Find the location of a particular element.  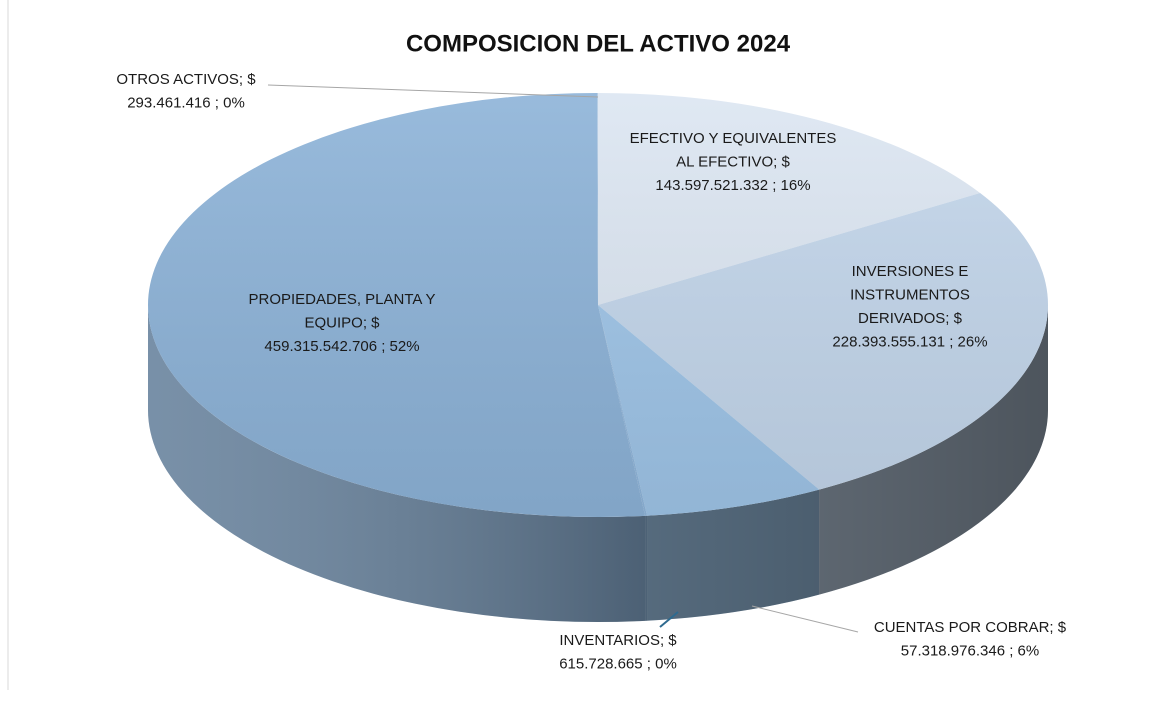

data-label: EQUIPO; $ is located at coordinates (342, 322).